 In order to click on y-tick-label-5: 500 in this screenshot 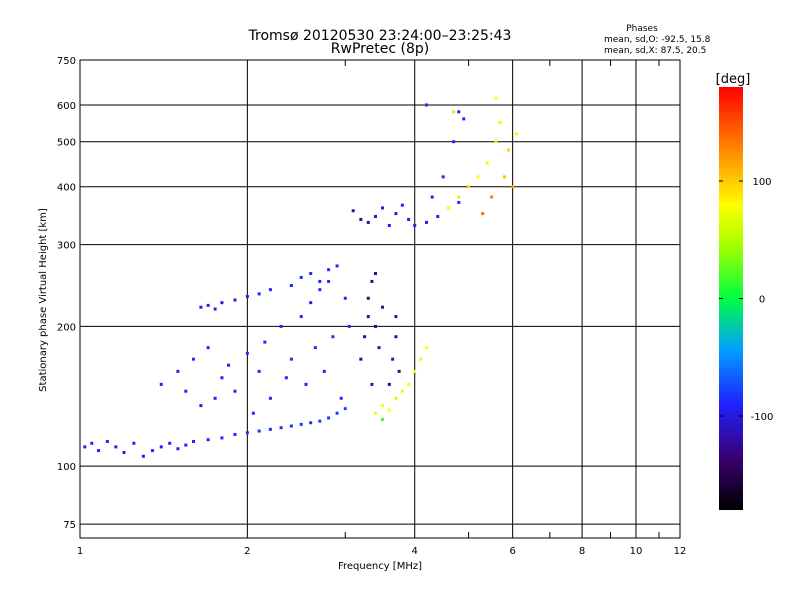, I will do `click(66, 143)`.